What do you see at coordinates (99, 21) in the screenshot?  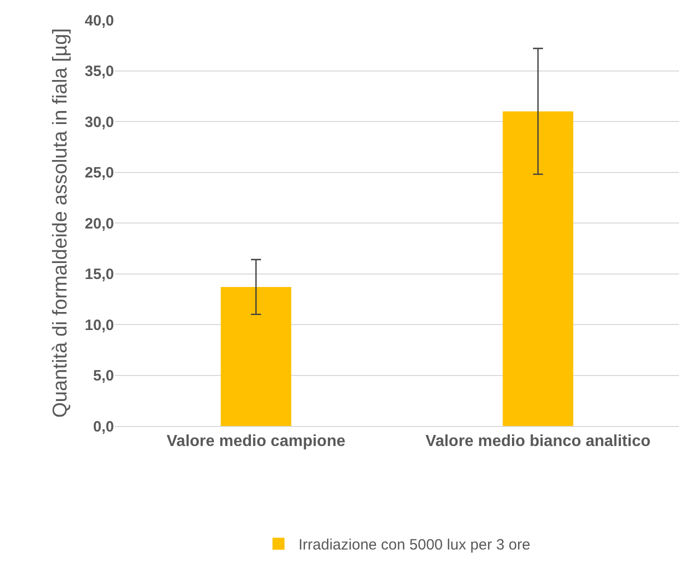 I see `y-tick-label: 40,0` at bounding box center [99, 21].